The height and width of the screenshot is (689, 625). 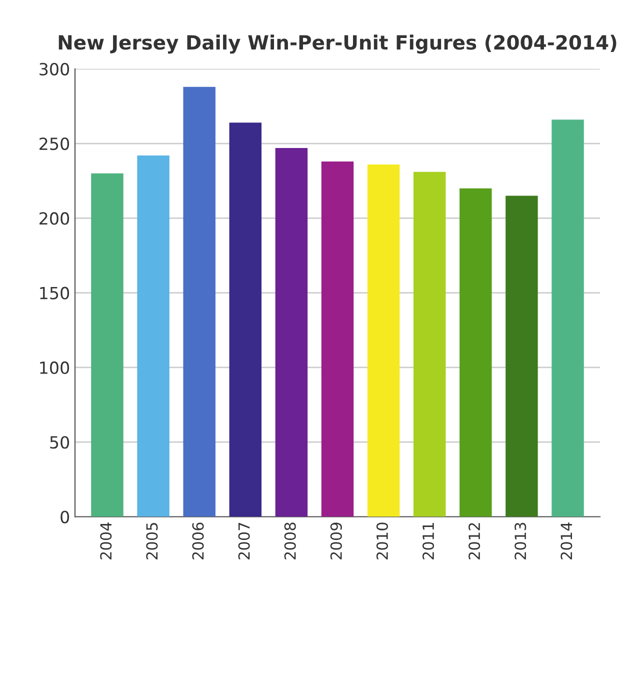 I want to click on x-tick-label: 2009, so click(x=336, y=541).